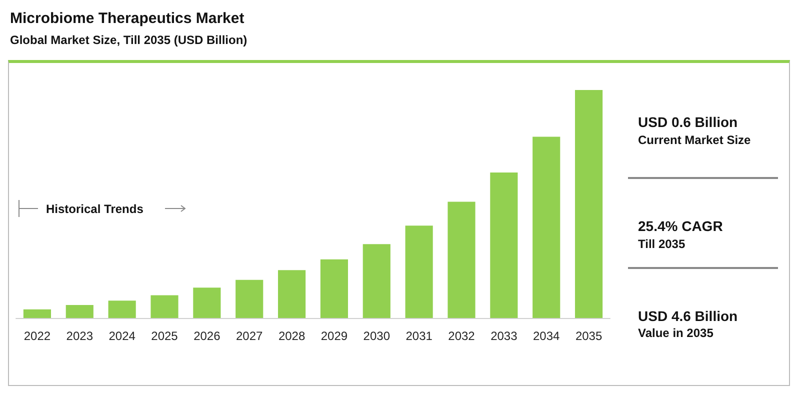  What do you see at coordinates (207, 336) in the screenshot?
I see `x-tick-label: 2026` at bounding box center [207, 336].